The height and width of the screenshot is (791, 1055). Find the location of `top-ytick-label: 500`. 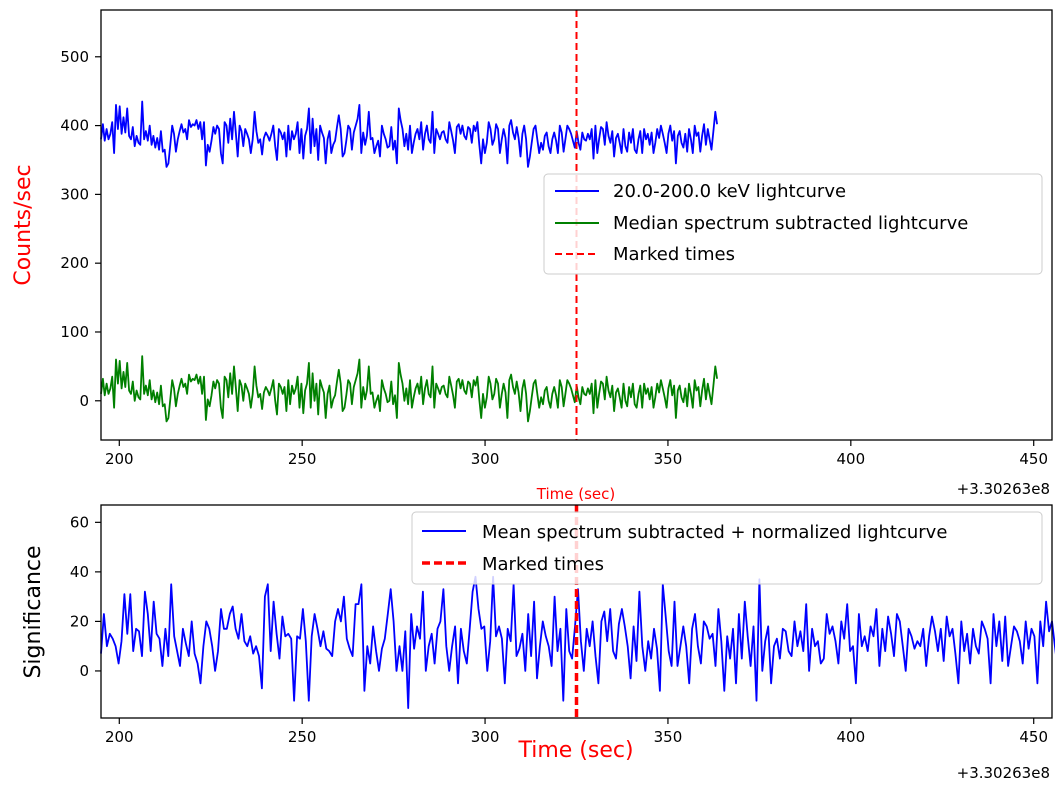

top-ytick-label: 500 is located at coordinates (74, 57).